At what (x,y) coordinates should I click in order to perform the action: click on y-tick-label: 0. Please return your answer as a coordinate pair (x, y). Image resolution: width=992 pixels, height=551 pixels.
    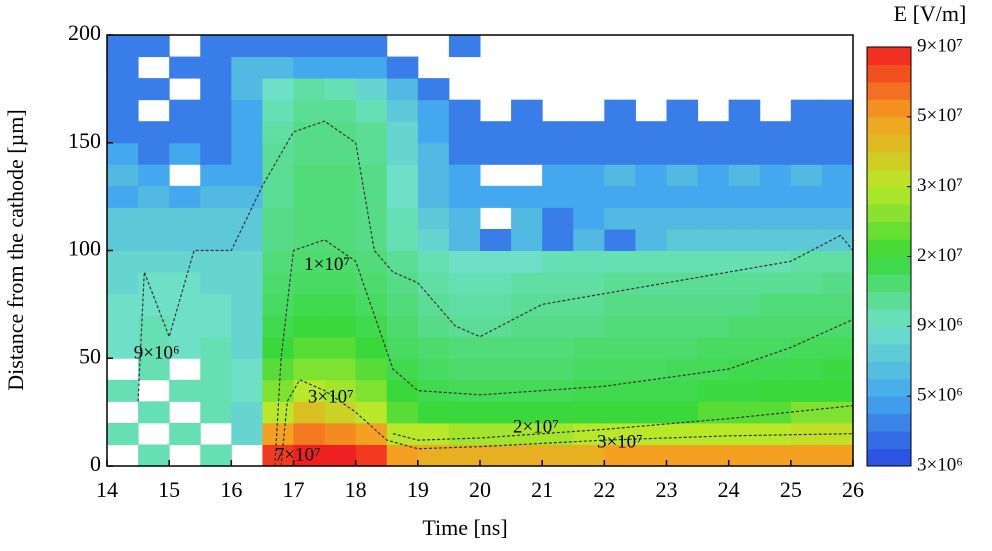
    Looking at the image, I should click on (95, 463).